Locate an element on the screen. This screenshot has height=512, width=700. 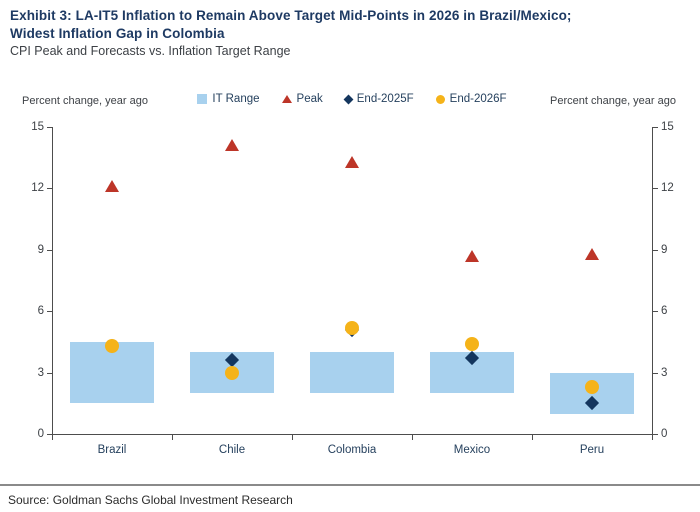
legend-item-it-range: IT Range is located at coordinates (228, 99).